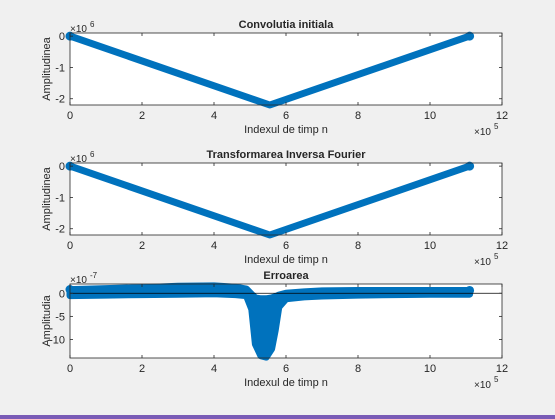  I want to click on window-bottom-border, so click(277, 417).